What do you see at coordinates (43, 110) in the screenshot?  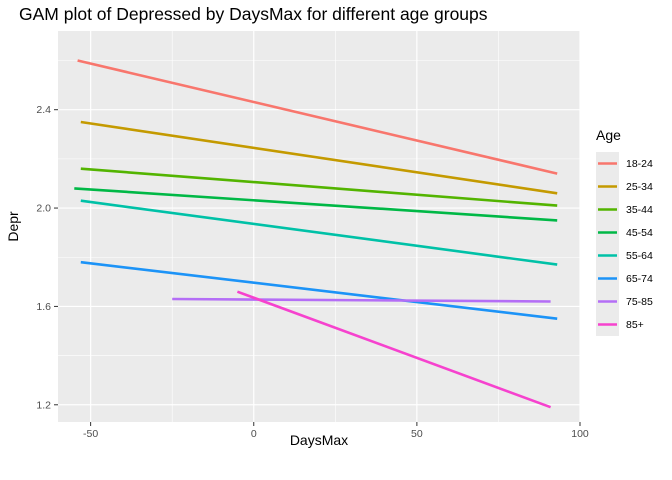 I see `y-tick-label: 2.4` at bounding box center [43, 110].